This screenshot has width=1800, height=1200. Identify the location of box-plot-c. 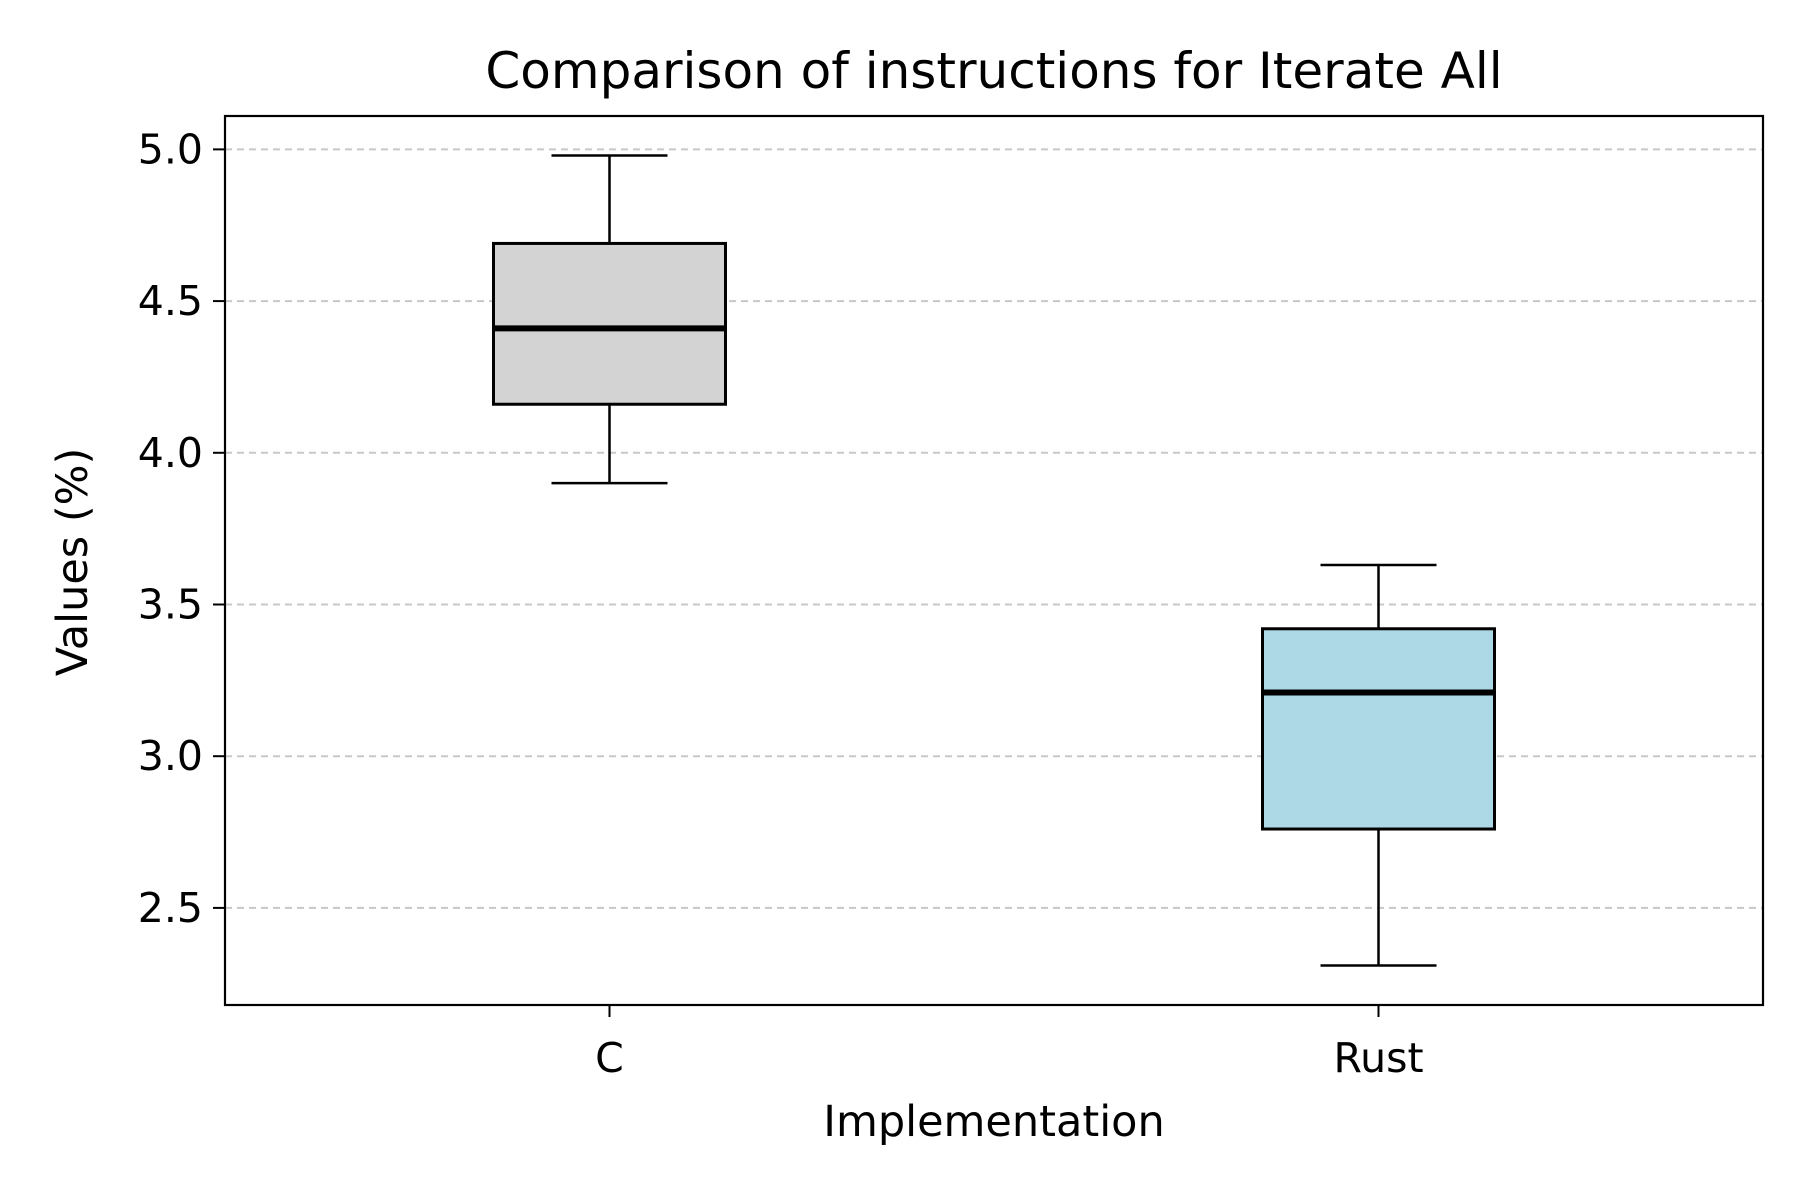
(609, 319).